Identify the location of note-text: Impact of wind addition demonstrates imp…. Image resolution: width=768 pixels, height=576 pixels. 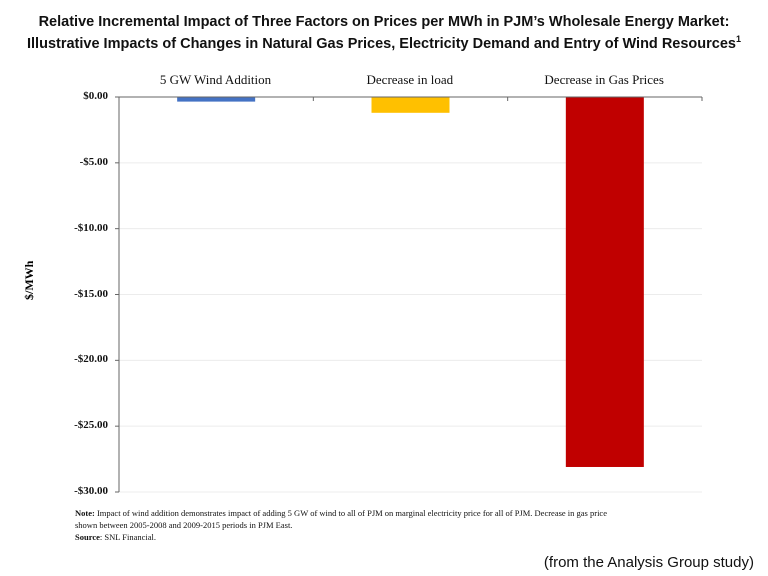
(350, 513).